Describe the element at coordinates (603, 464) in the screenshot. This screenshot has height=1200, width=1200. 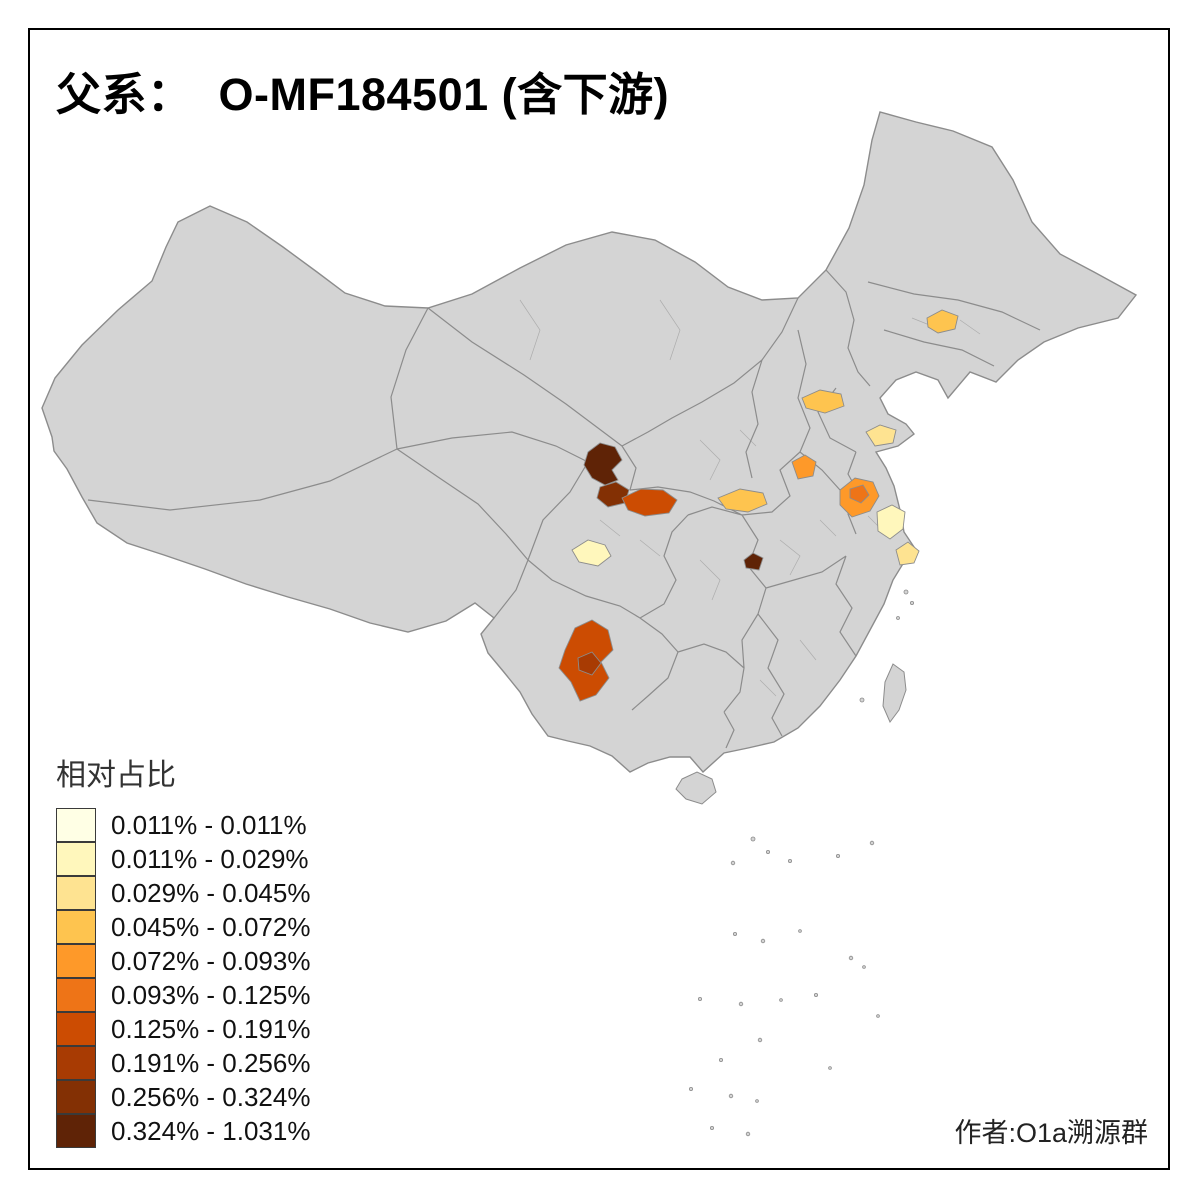
I see `region-gansu-main` at that location.